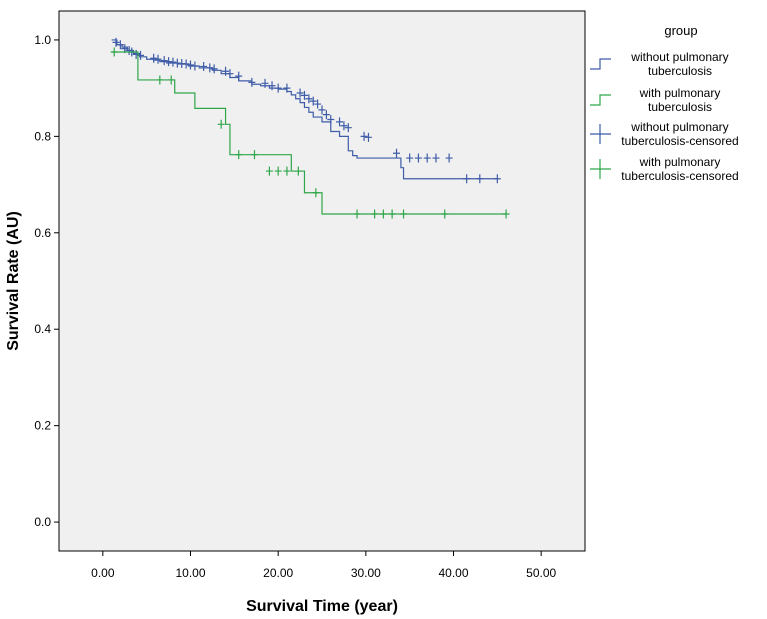 The height and width of the screenshot is (619, 767). I want to click on y-tick-label: 0.8, so click(42, 136).